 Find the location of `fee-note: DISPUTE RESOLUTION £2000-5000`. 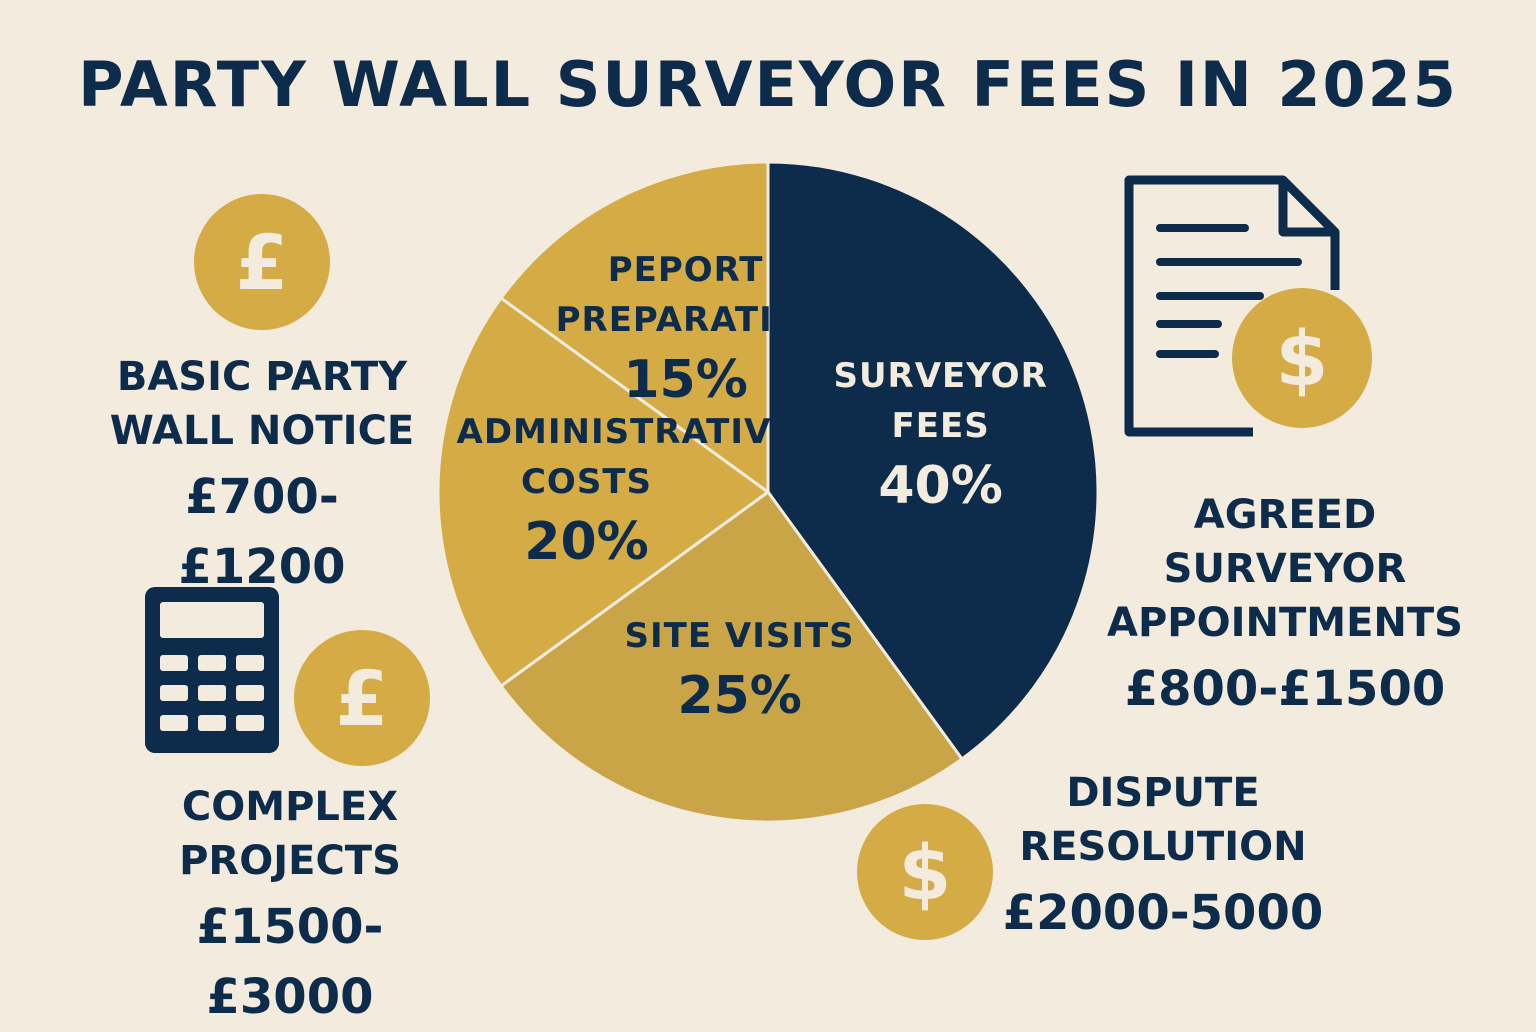

fee-note: DISPUTE RESOLUTION £2000-5000 is located at coordinates (1163, 857).